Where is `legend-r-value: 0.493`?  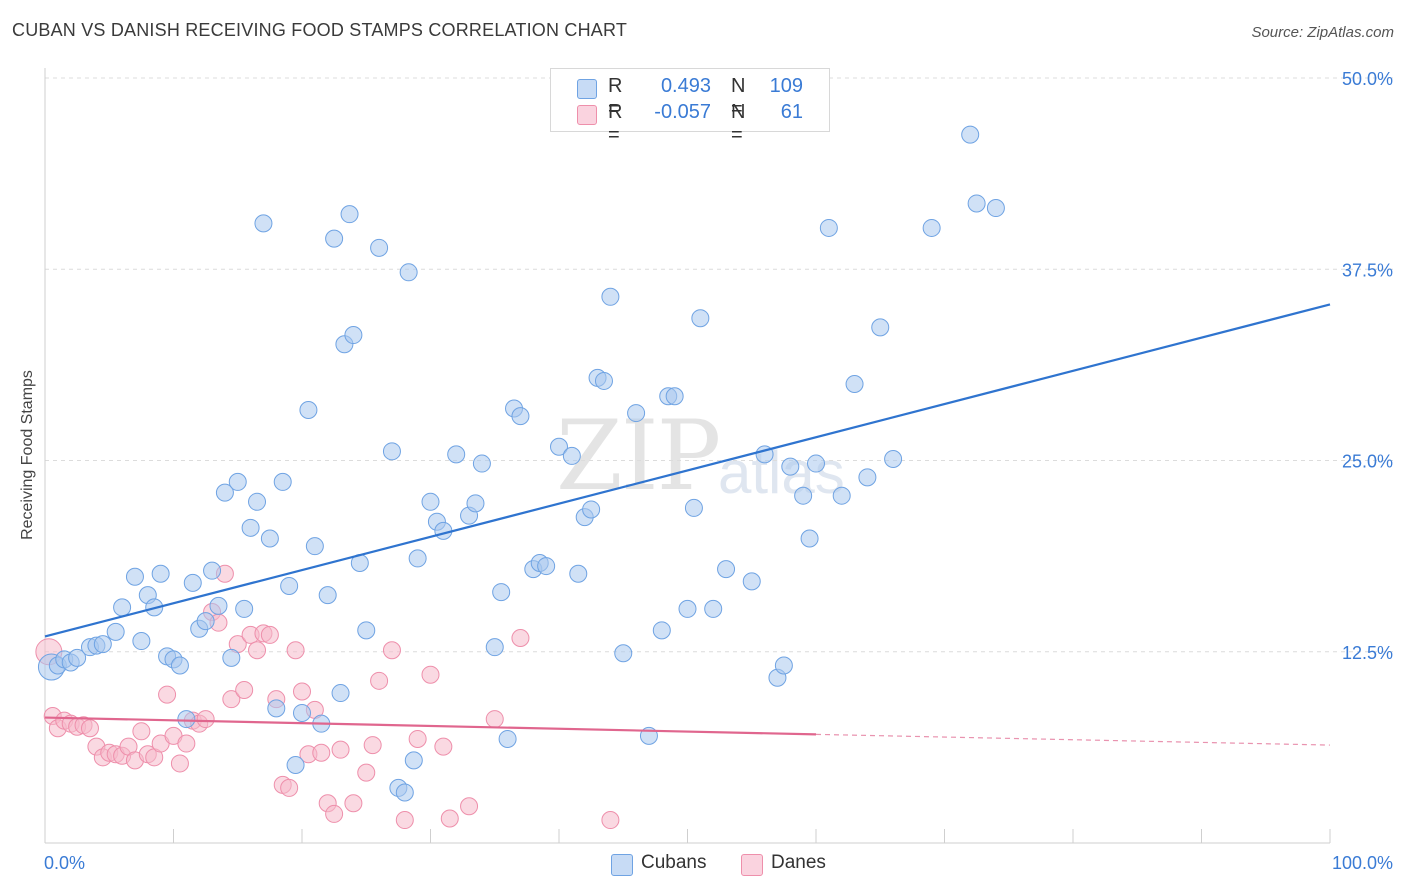
legend-r-value: 0.493 is located at coordinates (685, 86).